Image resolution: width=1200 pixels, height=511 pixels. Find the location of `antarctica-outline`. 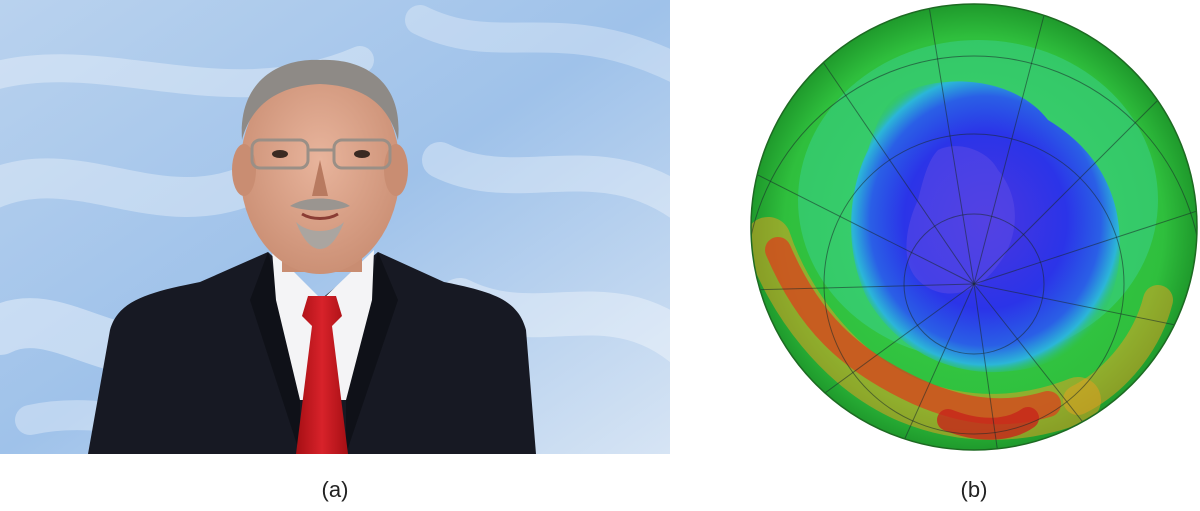

antarctica-outline is located at coordinates (960, 220).